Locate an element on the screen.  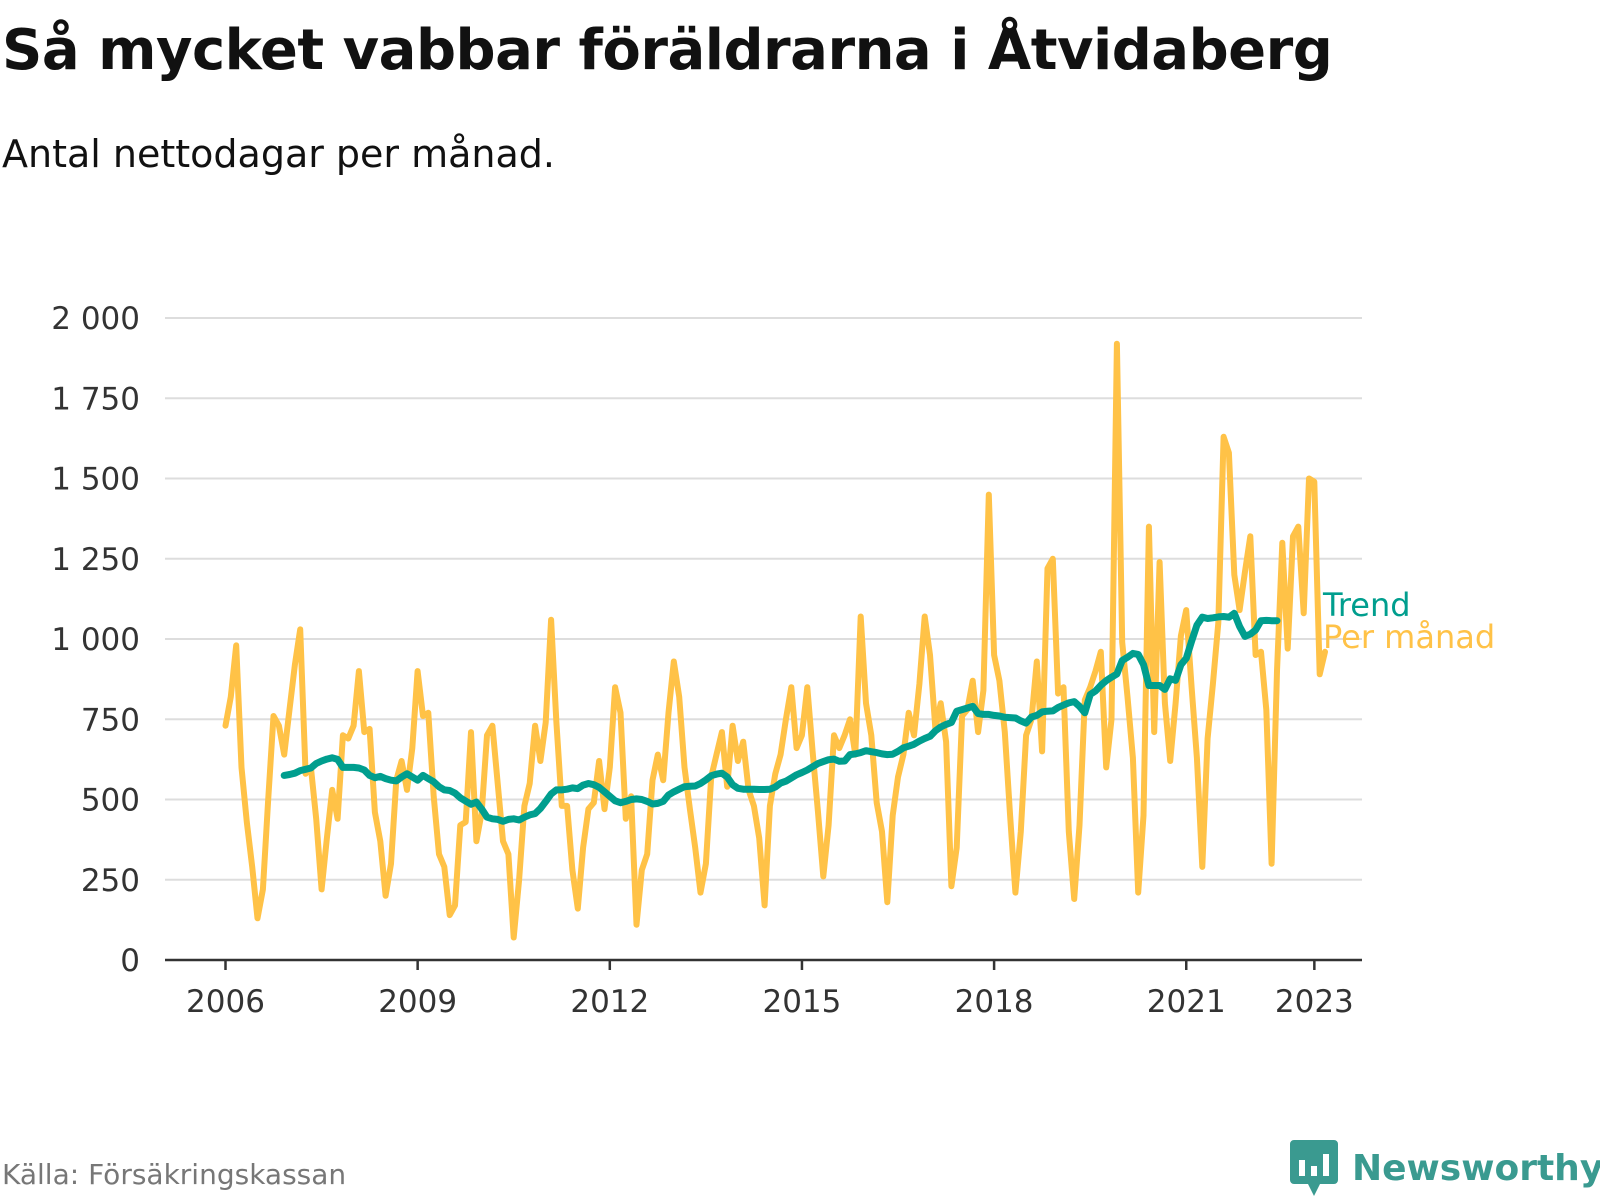
newsworthy-logo-icon is located at coordinates (1314, 1168).